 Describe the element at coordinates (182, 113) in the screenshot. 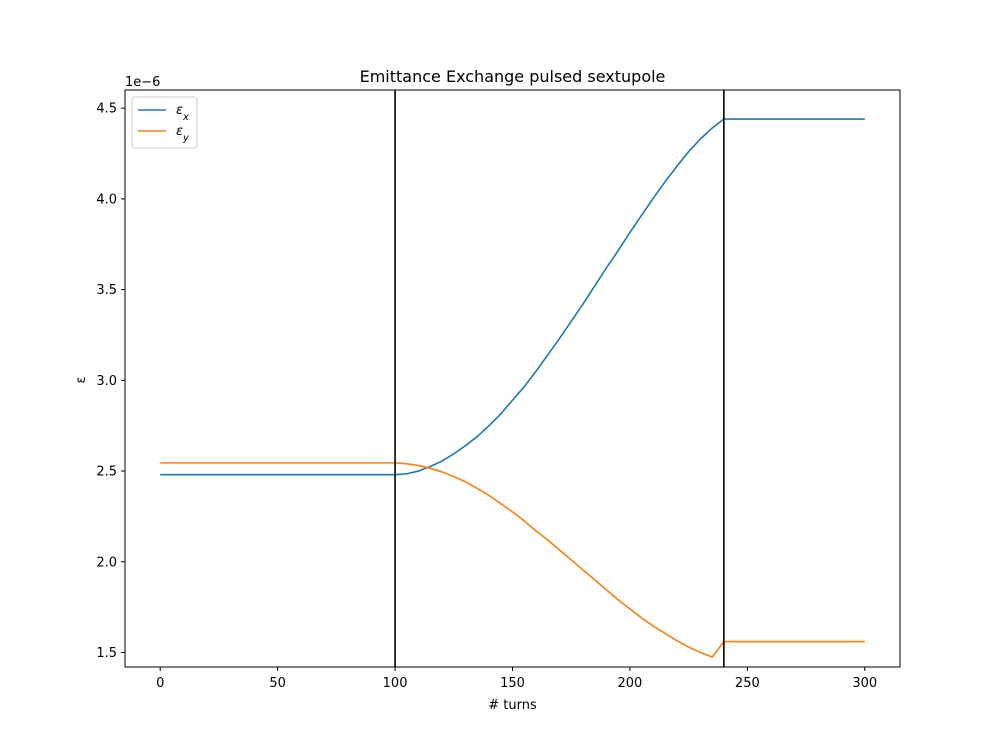

I see `legend-label: εx` at that location.